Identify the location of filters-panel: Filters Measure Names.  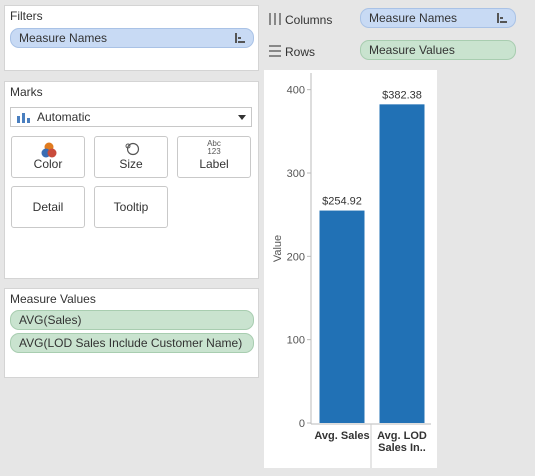
(131, 38).